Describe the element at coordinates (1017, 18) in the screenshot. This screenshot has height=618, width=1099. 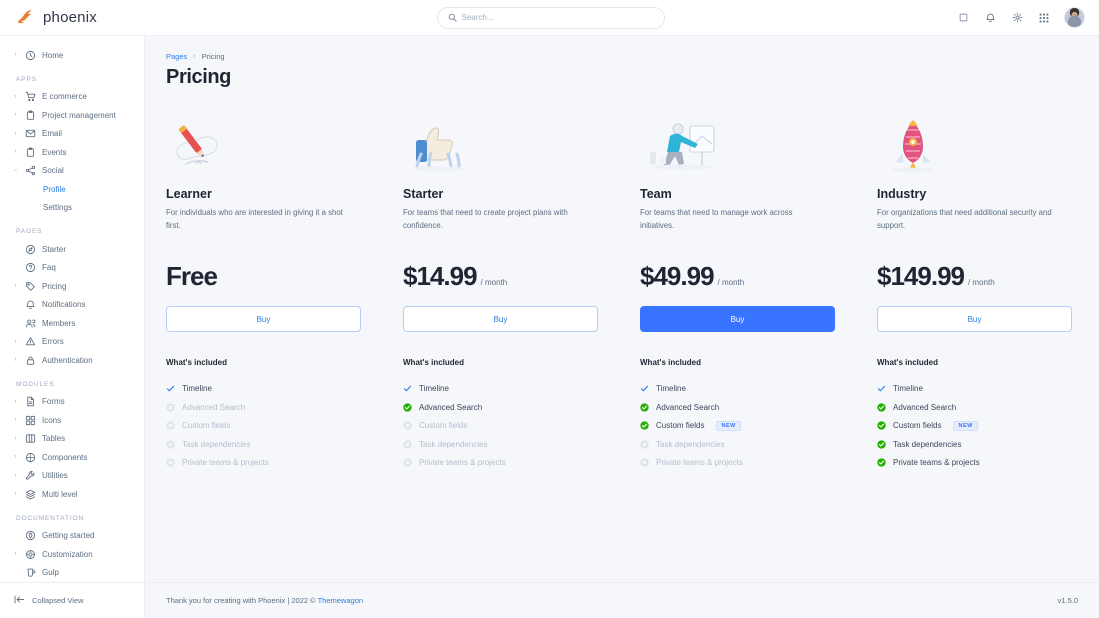
I see `settings-gear-icon` at that location.